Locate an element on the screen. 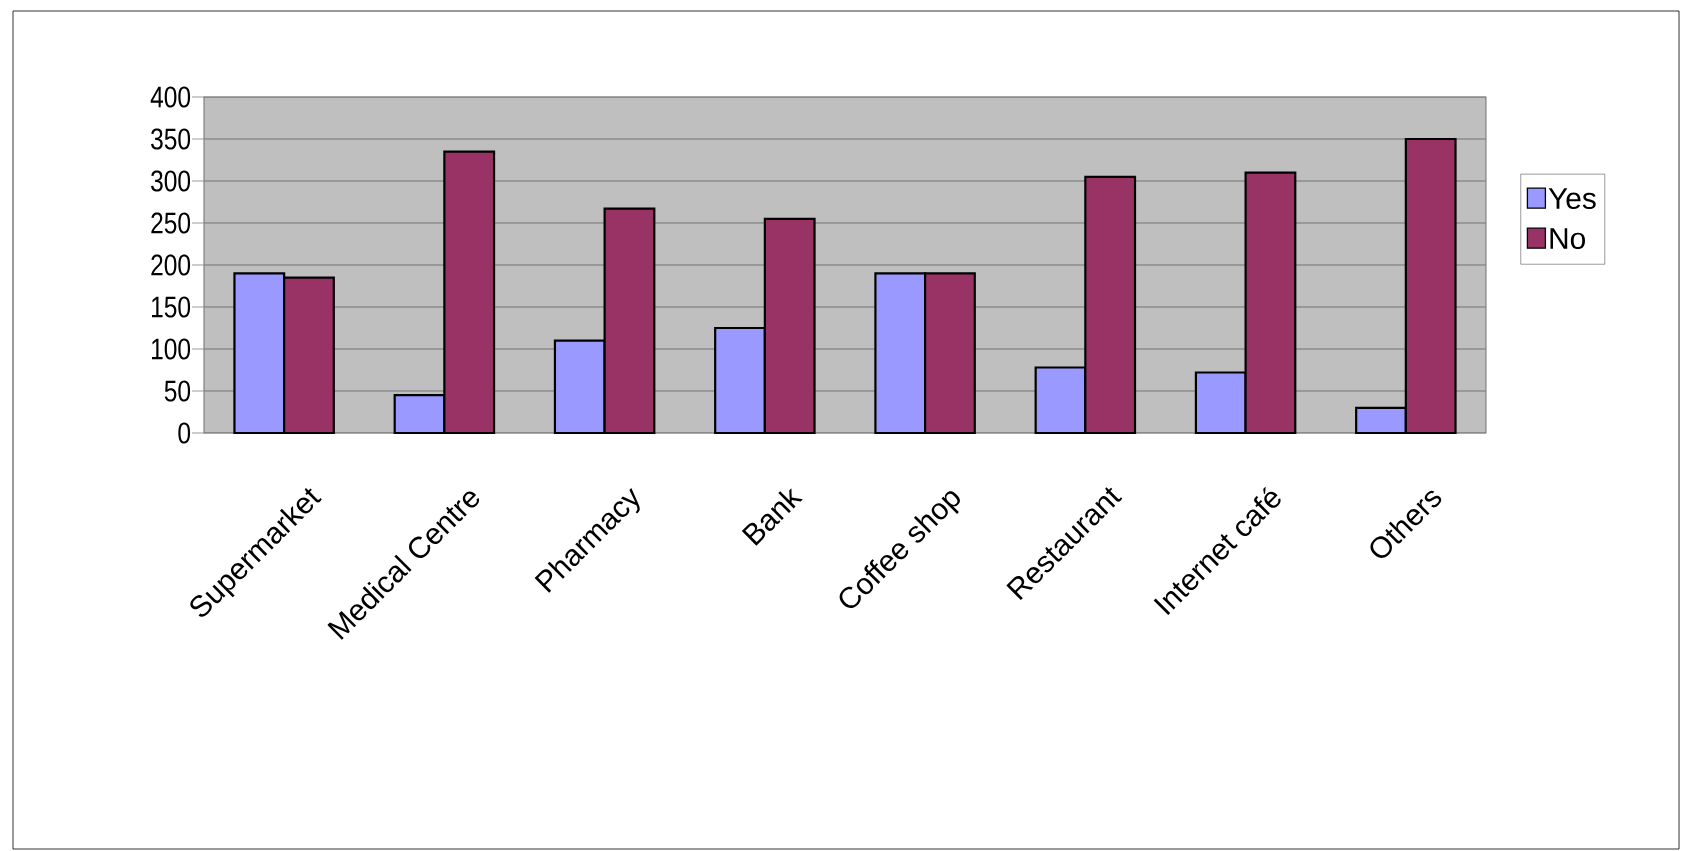 The width and height of the screenshot is (1682, 851). y-tick-label: 150 is located at coordinates (171, 307).